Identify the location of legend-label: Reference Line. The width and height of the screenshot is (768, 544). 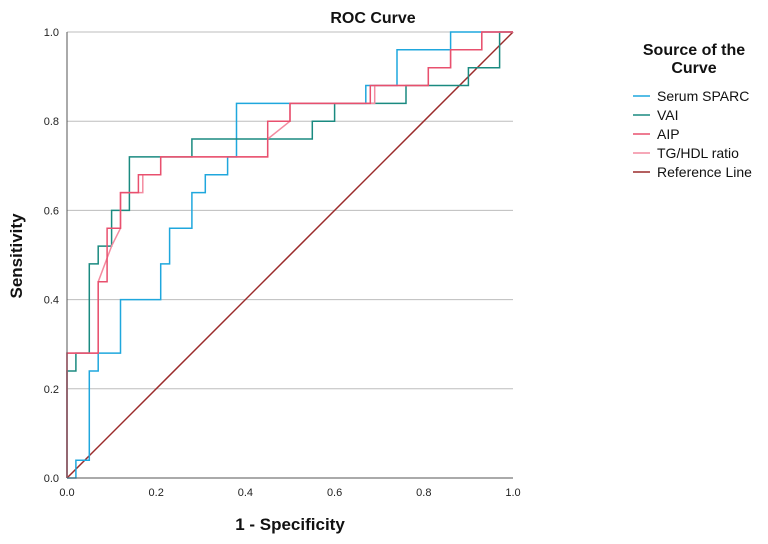
(704, 172).